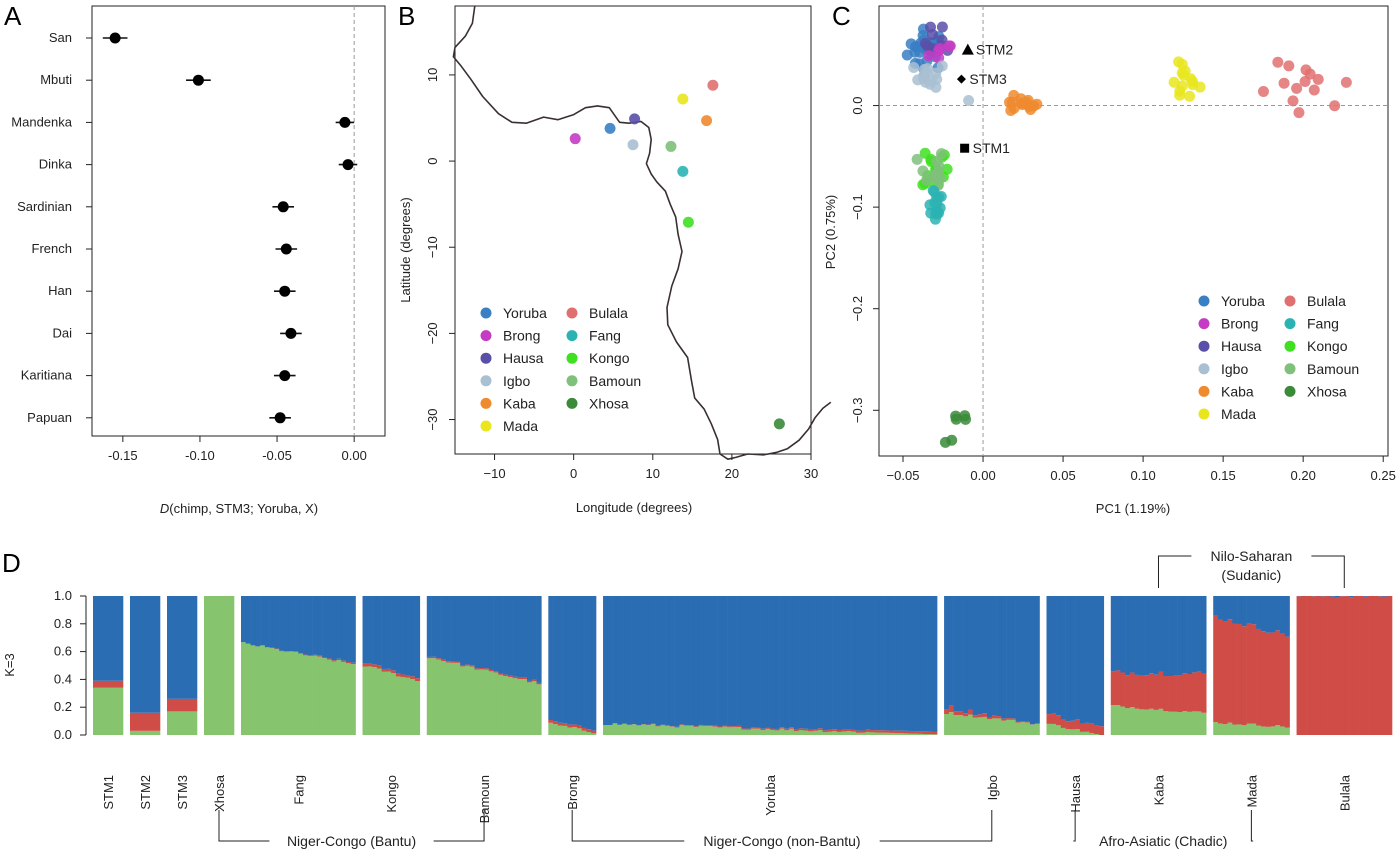  What do you see at coordinates (284, 291) in the screenshot?
I see `panel-a-point-han` at bounding box center [284, 291].